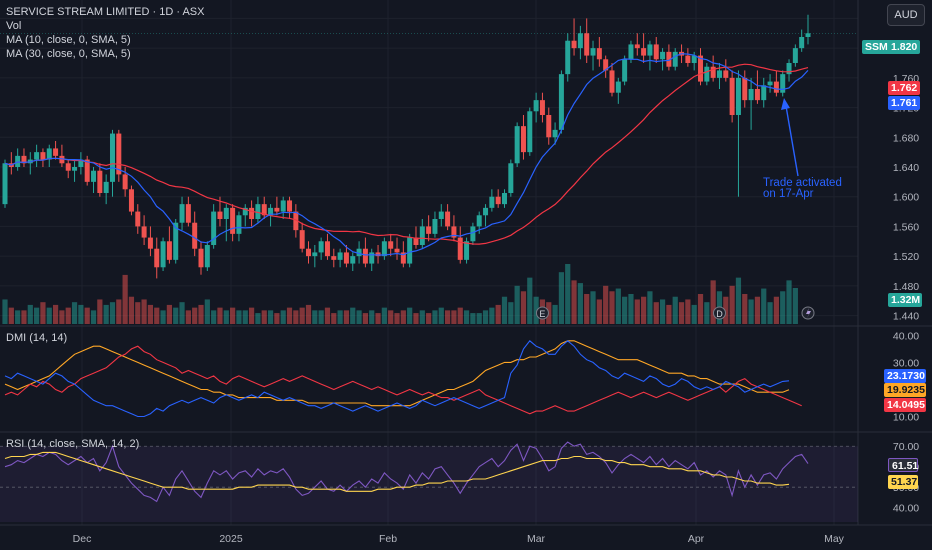 This screenshot has width=932, height=550. Describe the element at coordinates (403, 379) in the screenshot. I see `dmi-lines` at that location.